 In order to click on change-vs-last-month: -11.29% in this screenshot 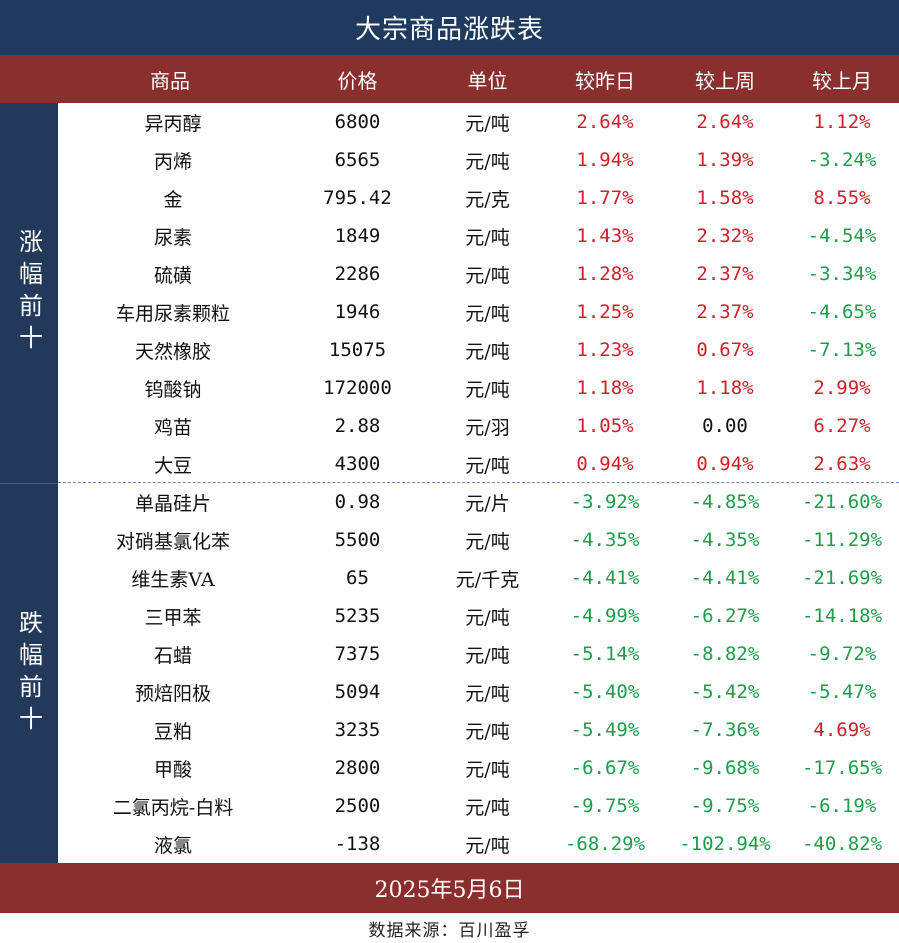, I will do `click(842, 540)`.